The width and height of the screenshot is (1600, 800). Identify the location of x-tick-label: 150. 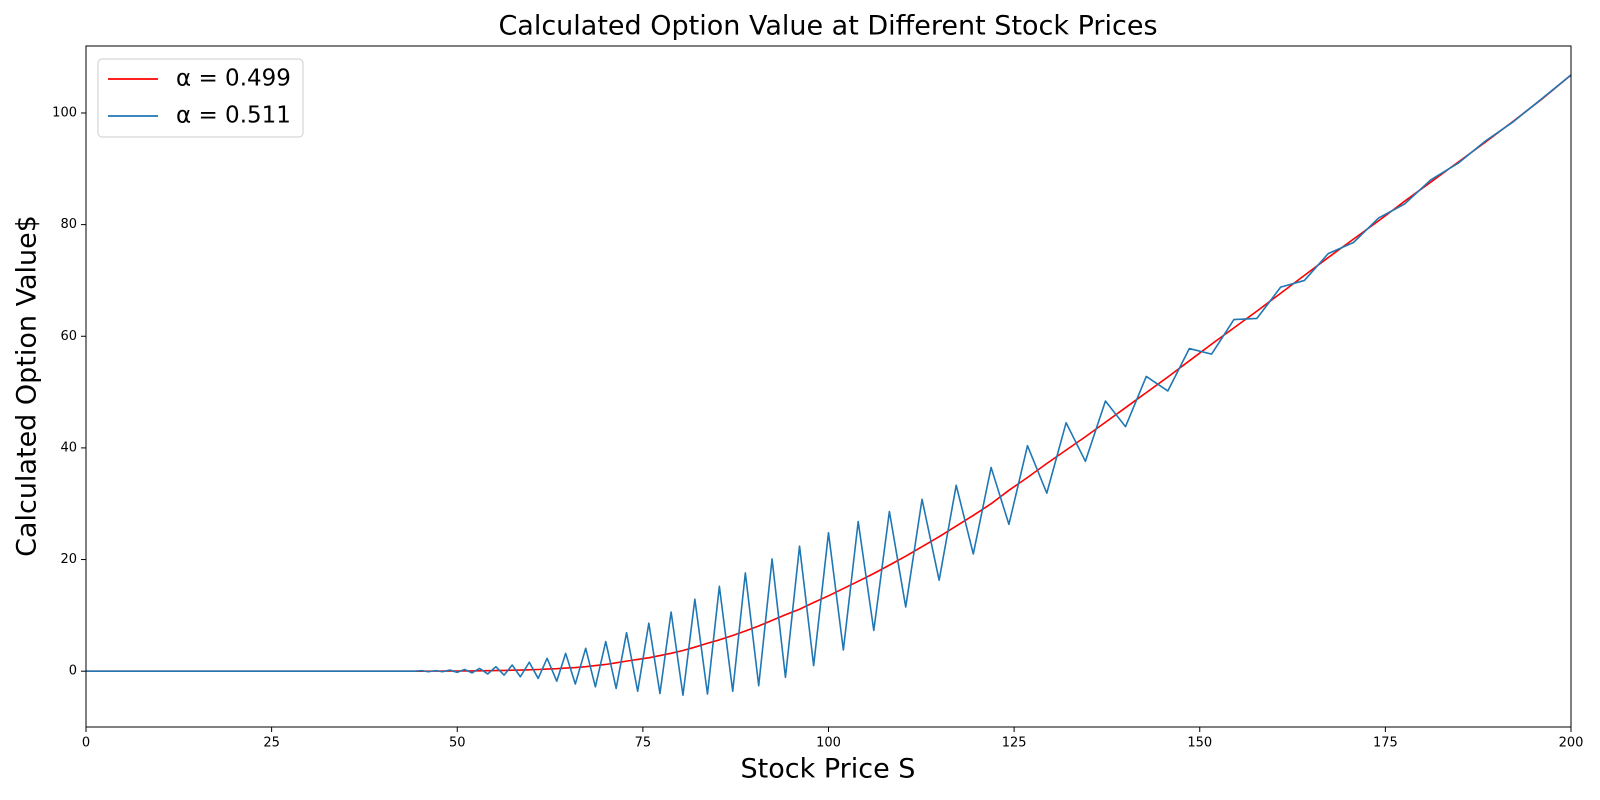
(1199, 743).